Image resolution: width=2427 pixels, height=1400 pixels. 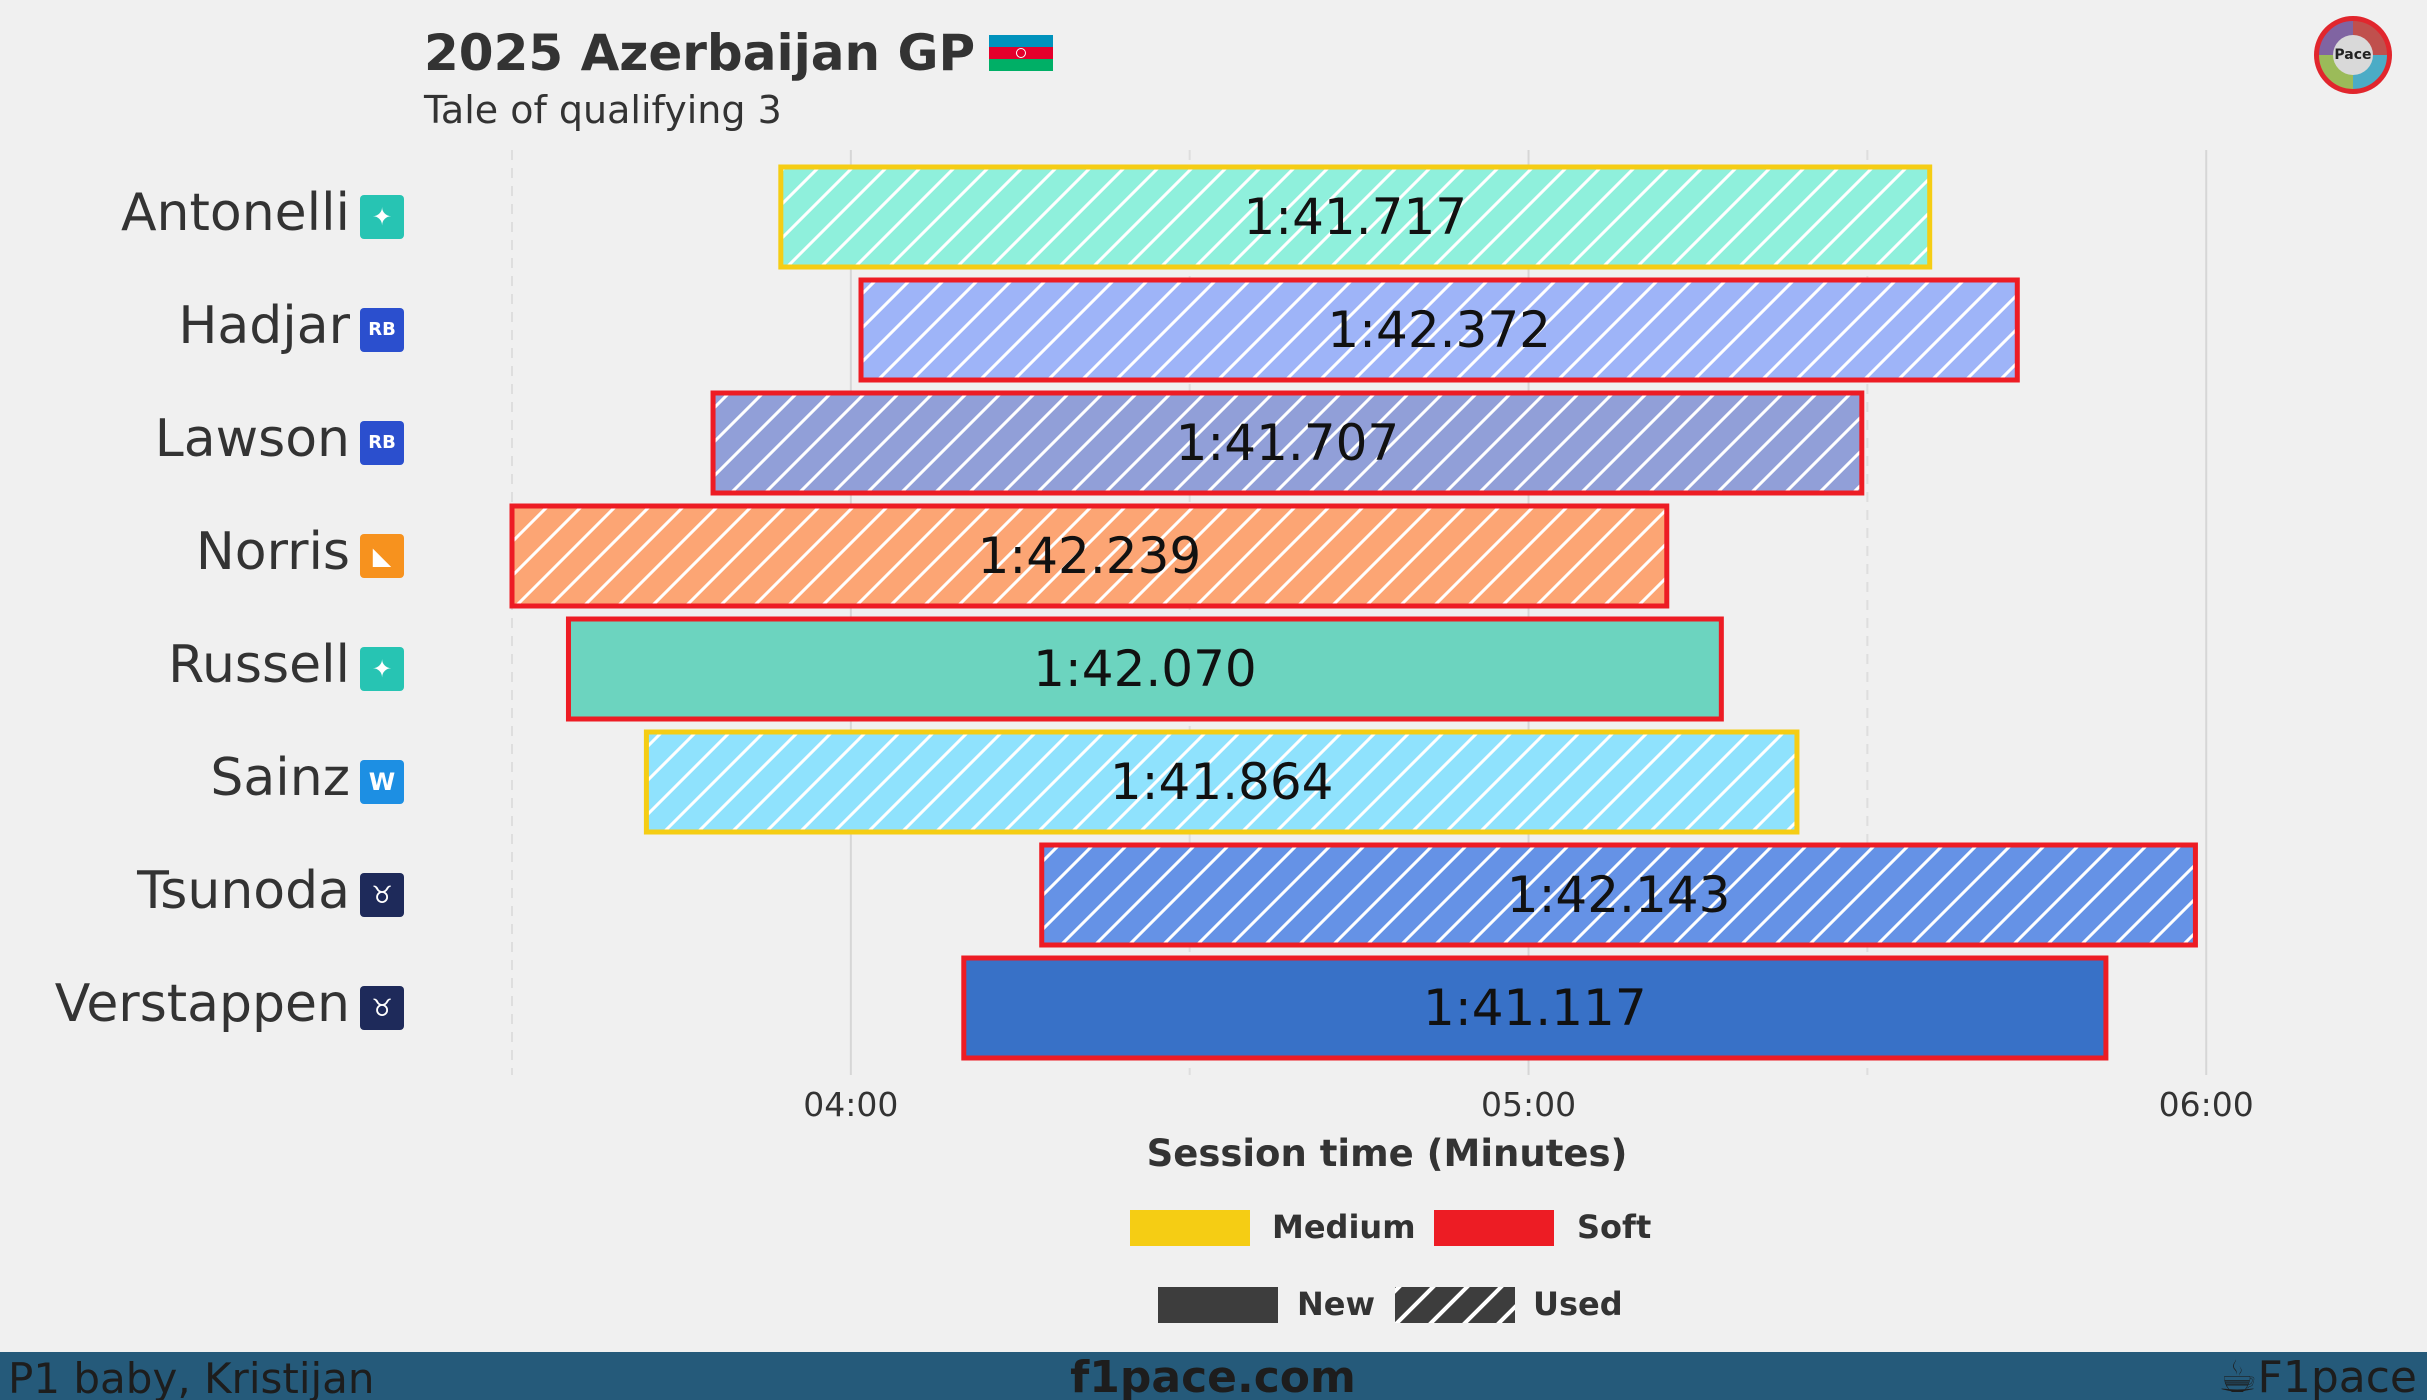 What do you see at coordinates (280, 778) in the screenshot?
I see `y-tick-label-sainz: Sainz` at bounding box center [280, 778].